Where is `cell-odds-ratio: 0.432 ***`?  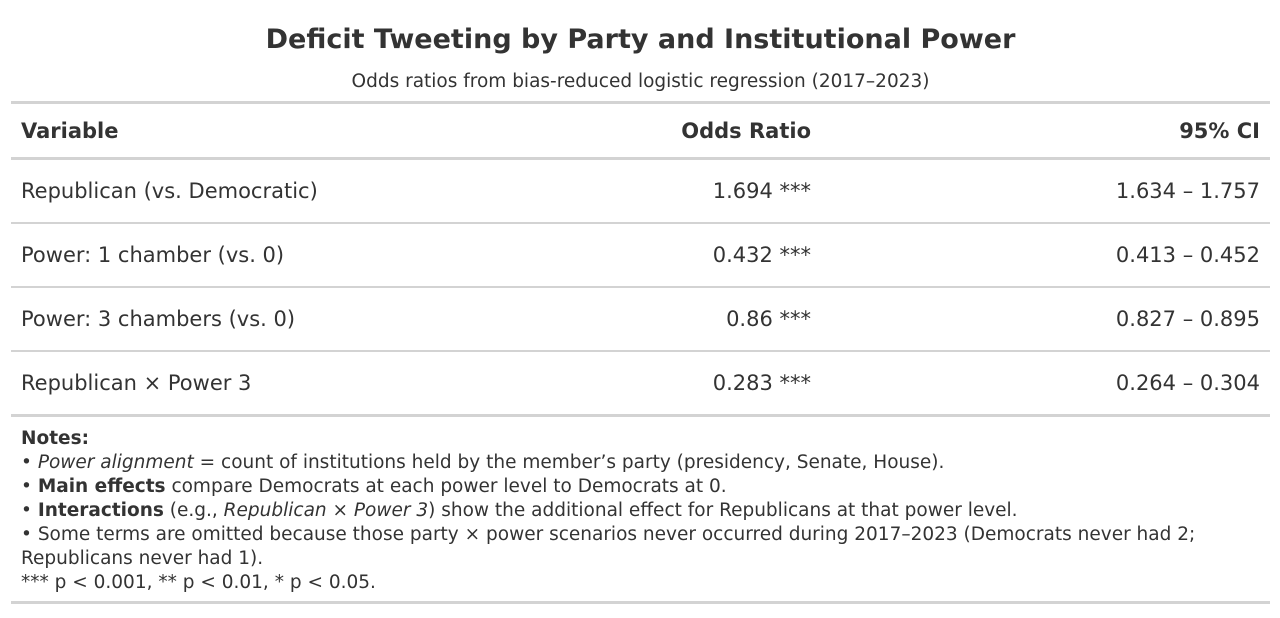
cell-odds-ratio: 0.432 *** is located at coordinates (626, 255).